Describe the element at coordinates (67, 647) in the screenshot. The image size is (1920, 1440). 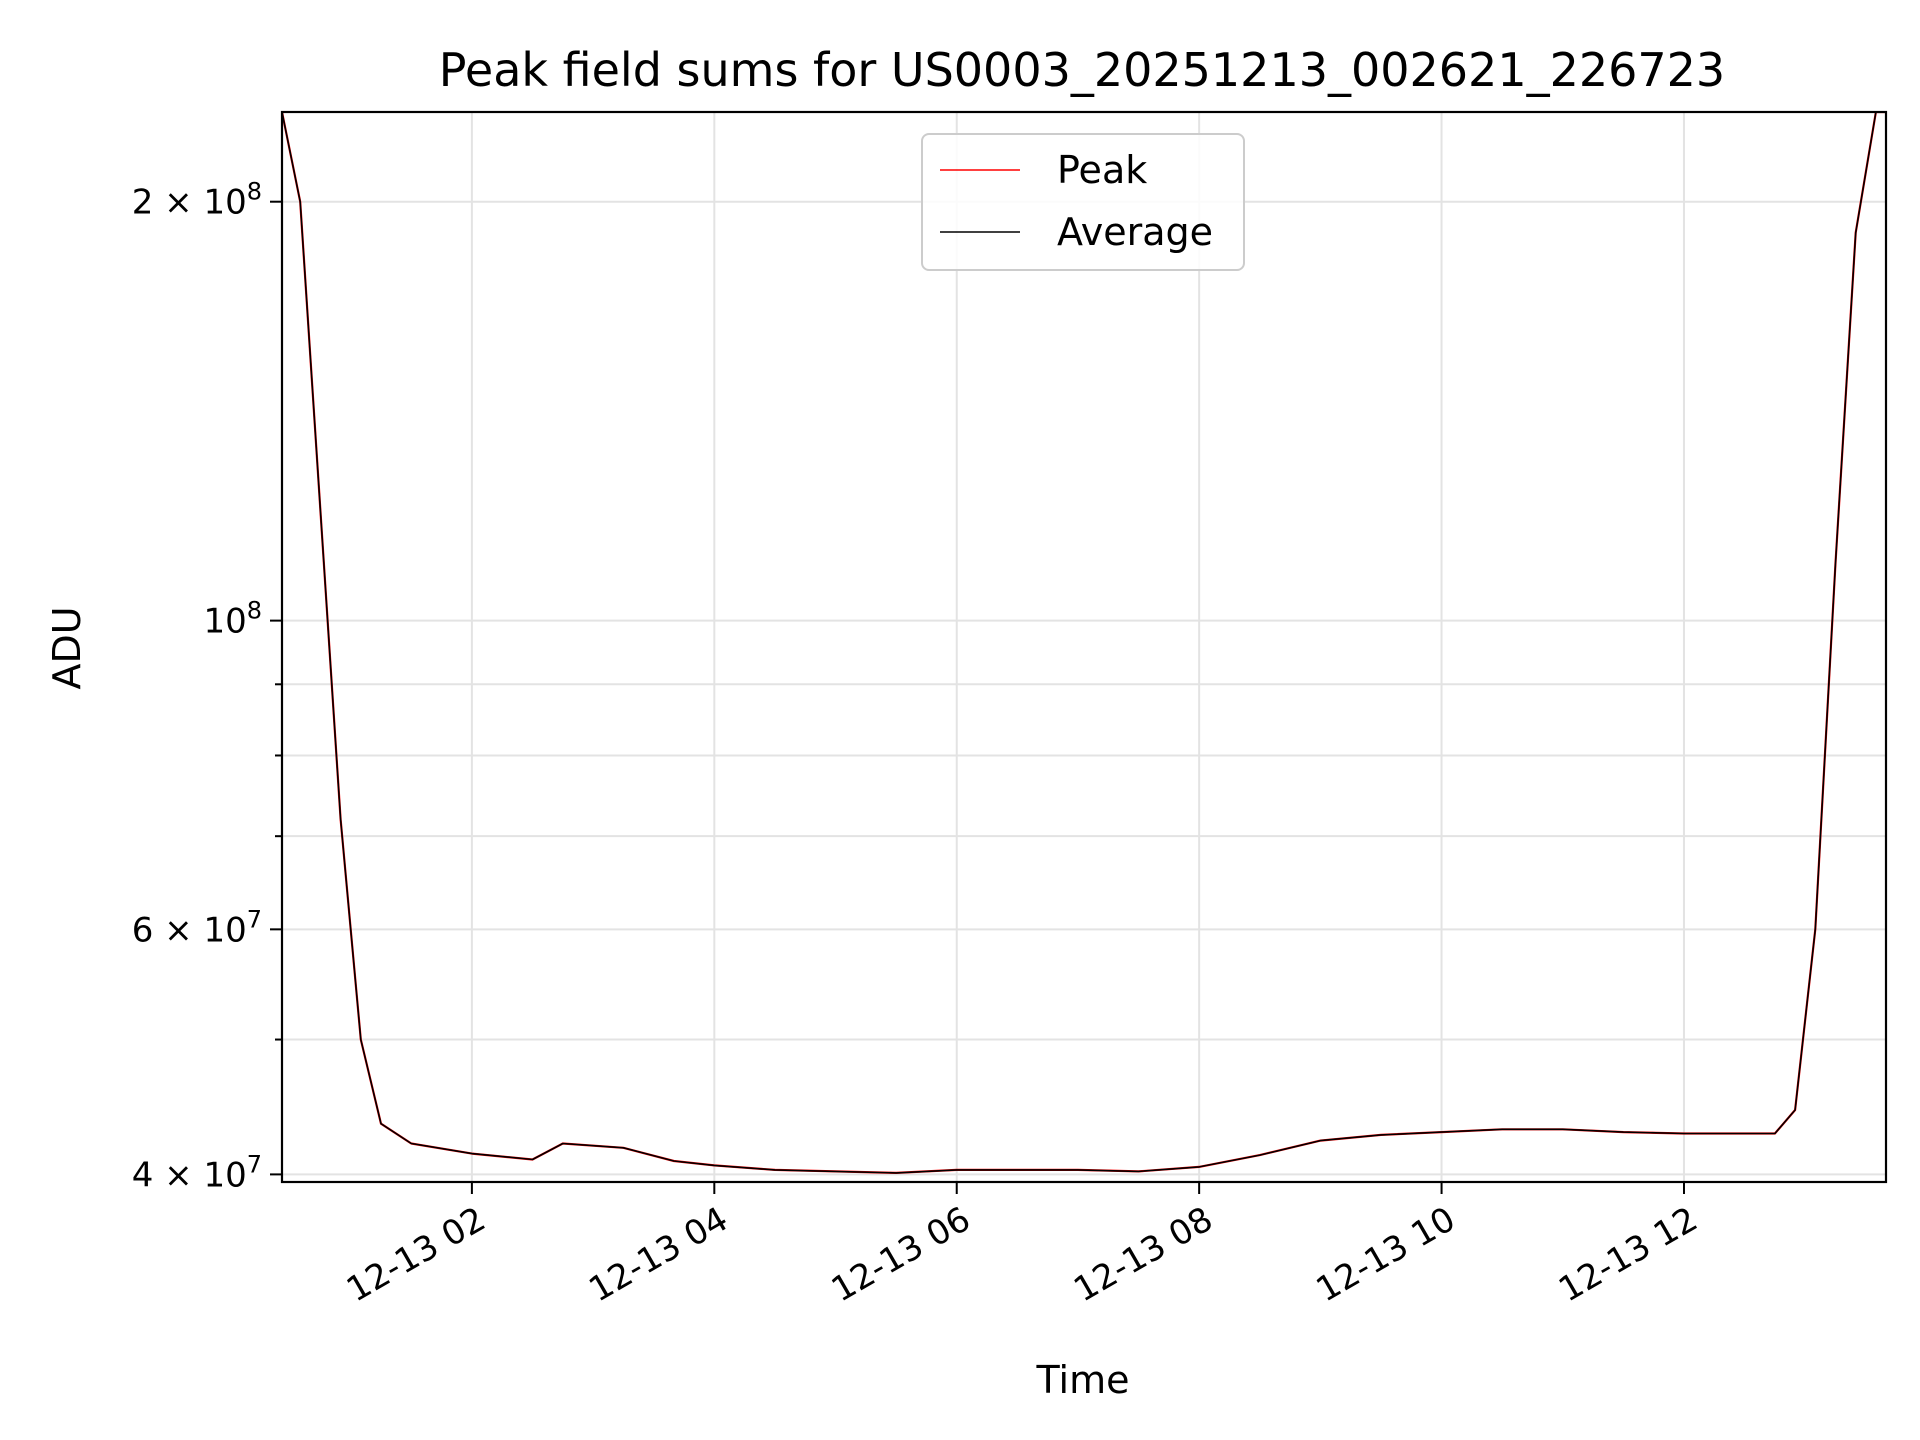
I see `y-axis-label: ADU` at that location.